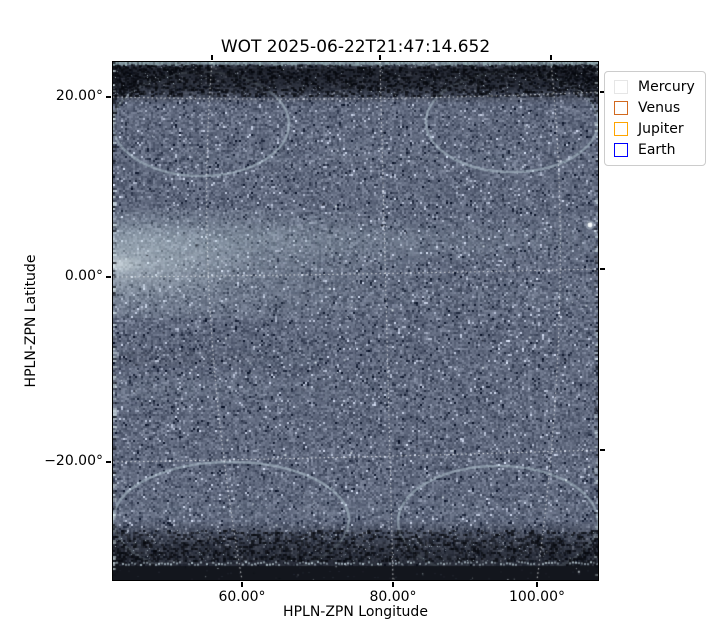 The height and width of the screenshot is (640, 720). Describe the element at coordinates (355, 47) in the screenshot. I see `plot-title: WOT 2025-06-22T21:47:14.652` at that location.